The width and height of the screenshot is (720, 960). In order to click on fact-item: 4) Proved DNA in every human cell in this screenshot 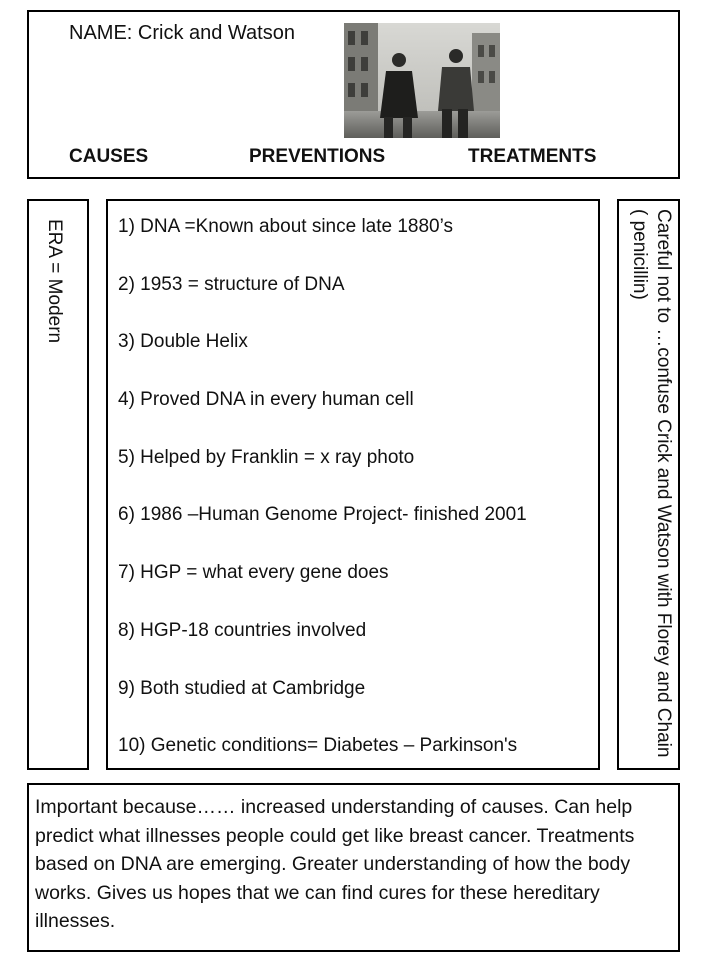, I will do `click(266, 400)`.